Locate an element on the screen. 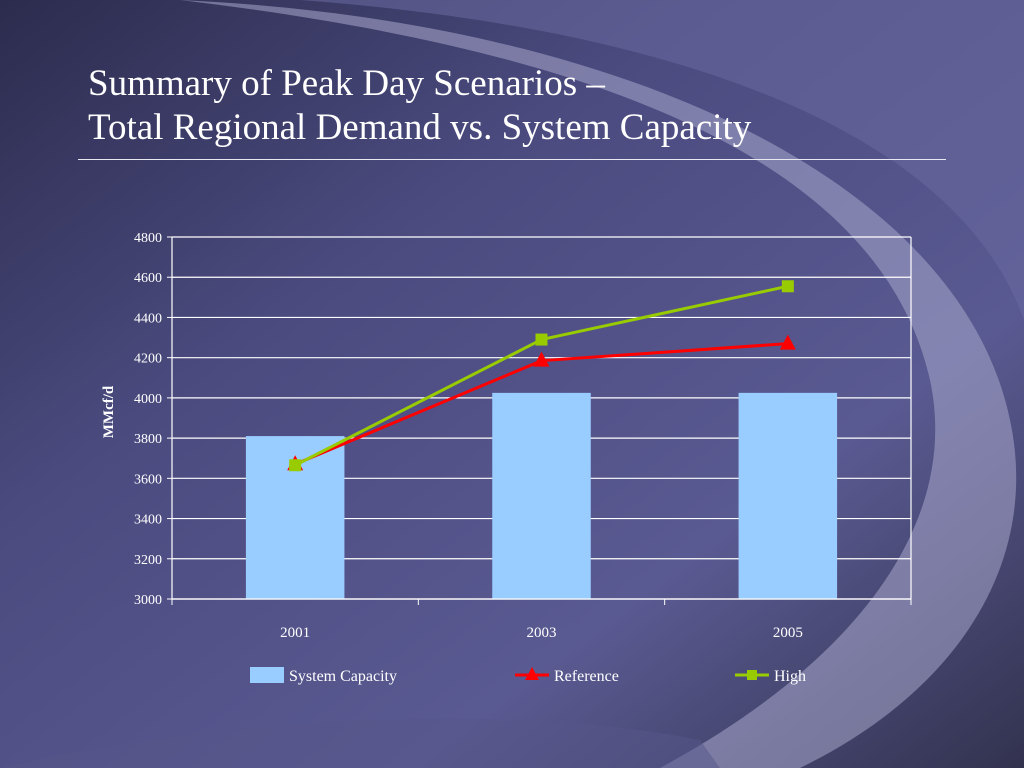 This screenshot has width=1024, height=768. y-axis-label: MMcf/d is located at coordinates (109, 411).